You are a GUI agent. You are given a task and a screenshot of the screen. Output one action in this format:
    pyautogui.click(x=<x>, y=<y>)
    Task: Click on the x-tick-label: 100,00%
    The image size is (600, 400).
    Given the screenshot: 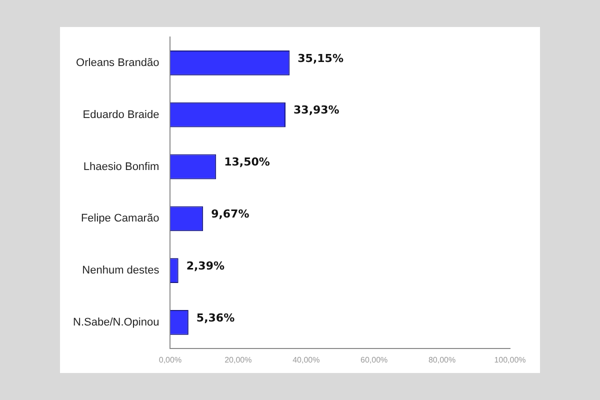 What is the action you would take?
    pyautogui.click(x=510, y=359)
    